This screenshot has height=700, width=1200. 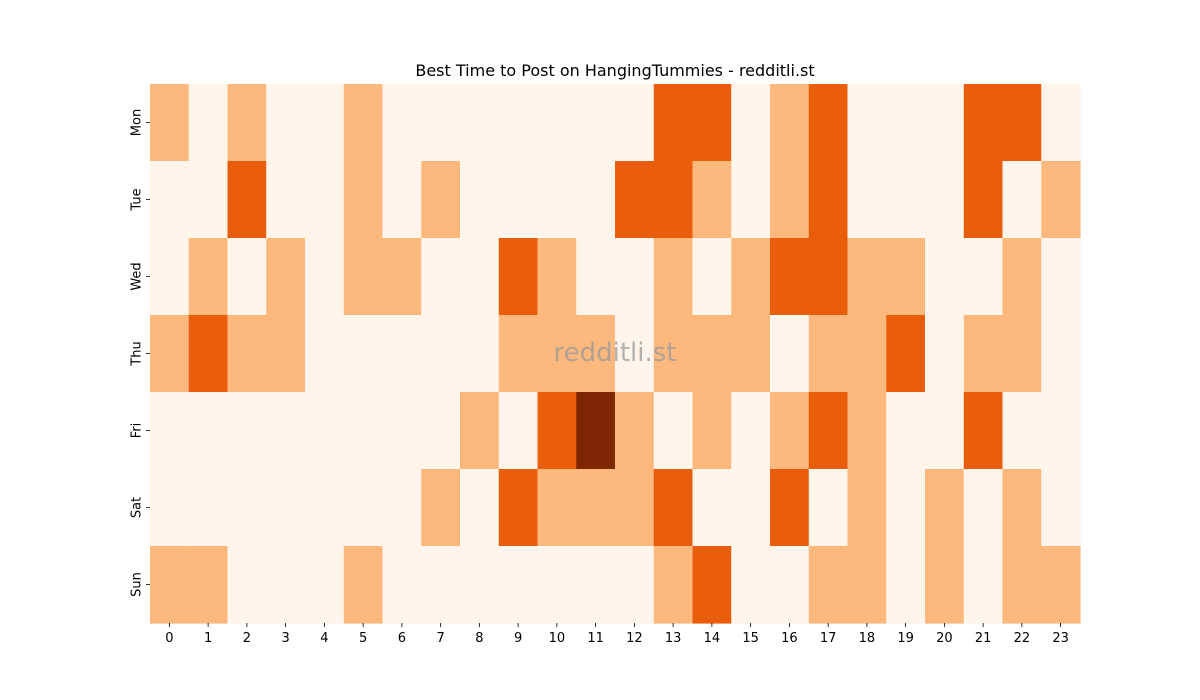 I want to click on y-tick-label-fri: Fri, so click(x=137, y=431).